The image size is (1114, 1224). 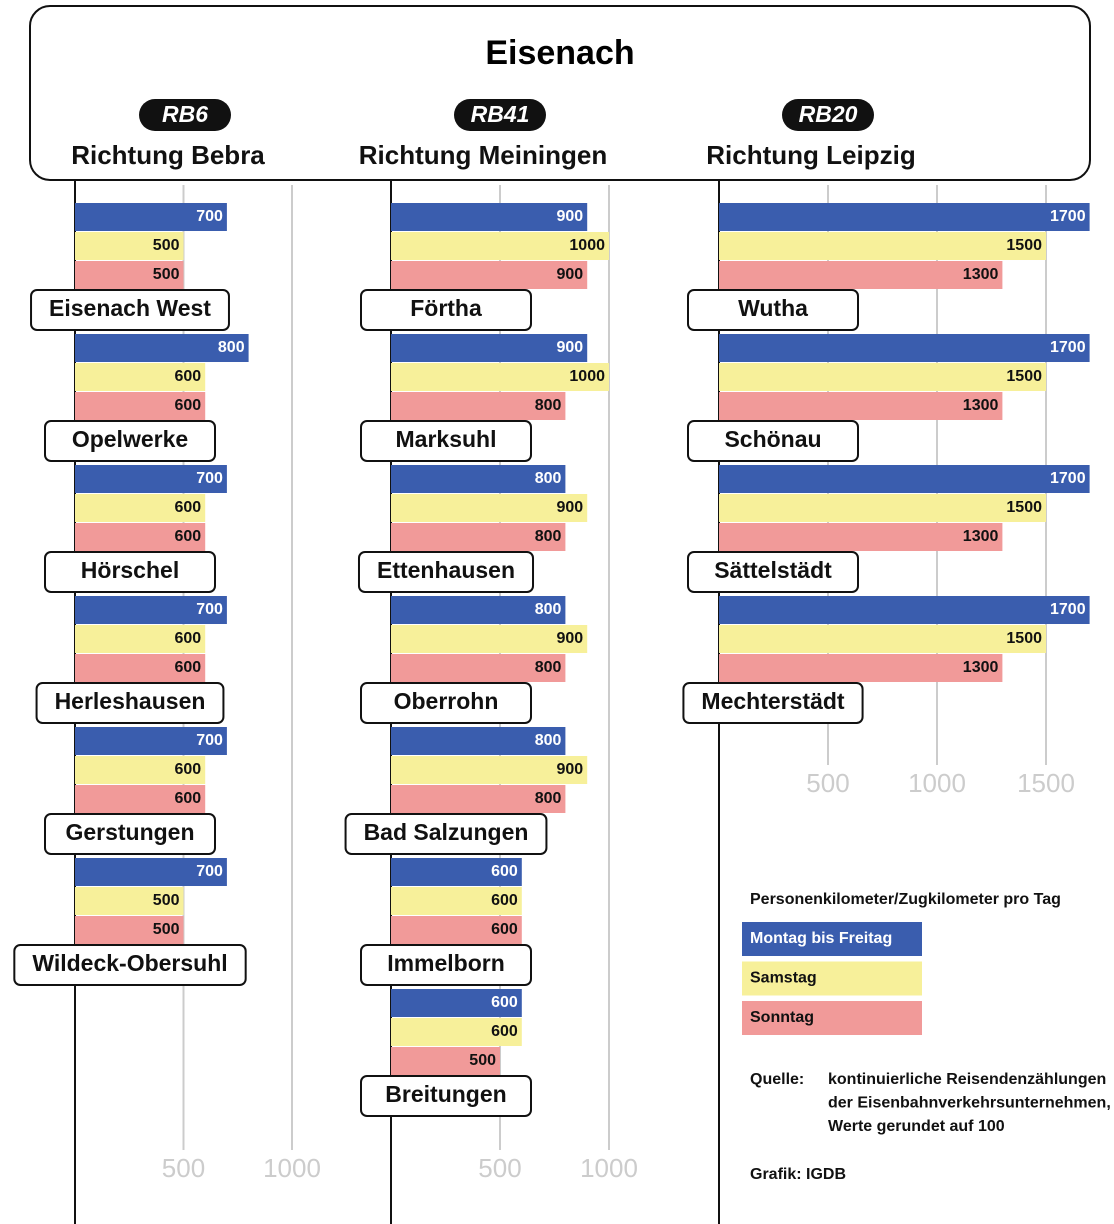 What do you see at coordinates (499, 1168) in the screenshot?
I see `x-tick-label: 500` at bounding box center [499, 1168].